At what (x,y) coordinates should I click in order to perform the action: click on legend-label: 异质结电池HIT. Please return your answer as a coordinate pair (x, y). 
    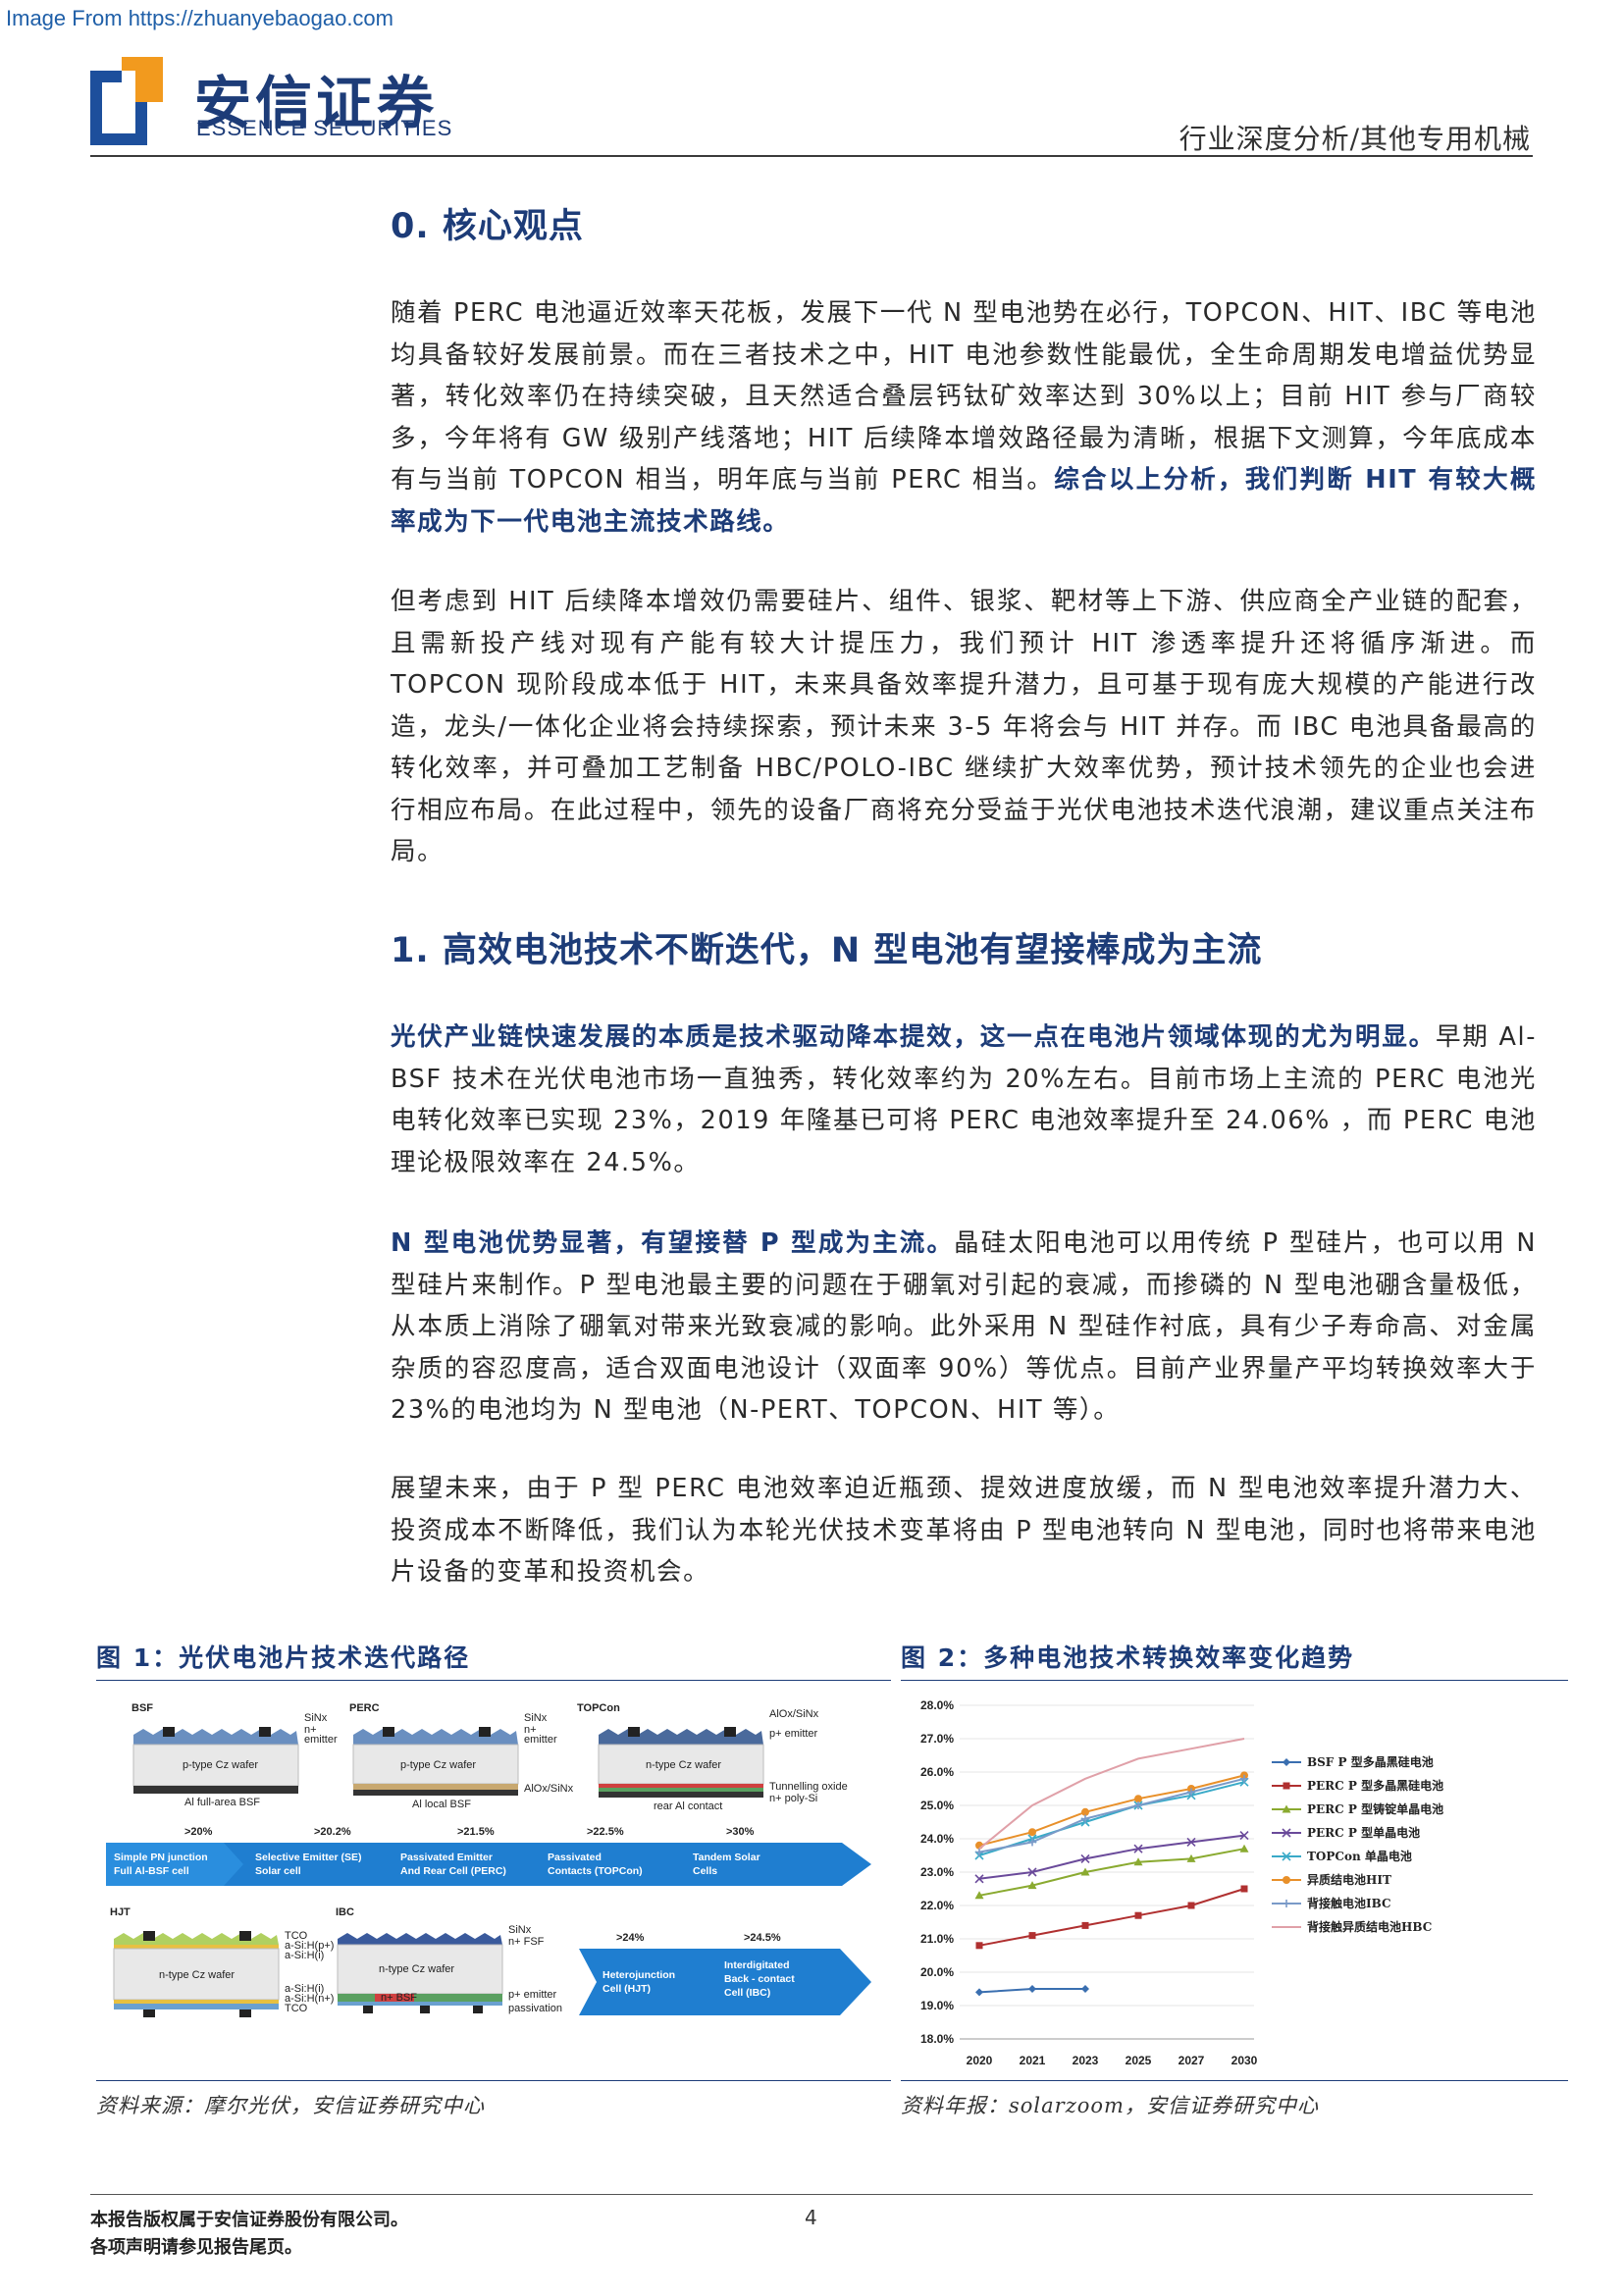
    Looking at the image, I should click on (1349, 1879).